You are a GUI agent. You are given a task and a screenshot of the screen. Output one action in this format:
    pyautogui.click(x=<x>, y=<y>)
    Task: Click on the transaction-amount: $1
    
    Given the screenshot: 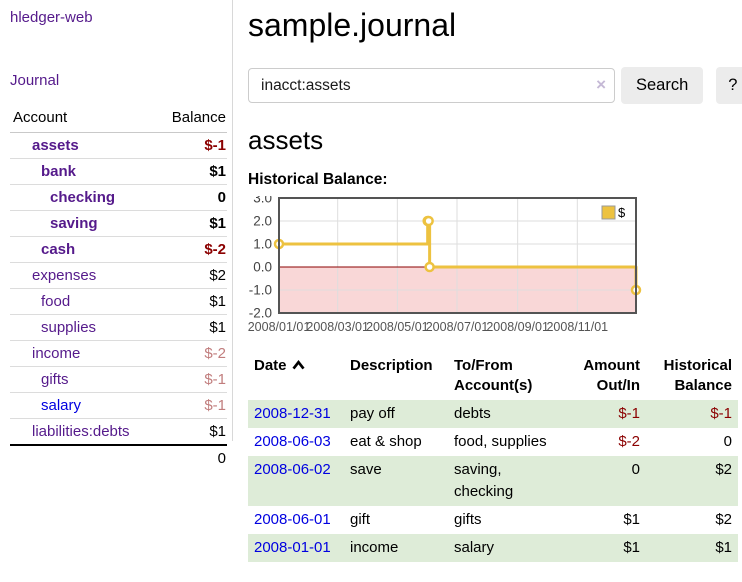 What is the action you would take?
    pyautogui.click(x=631, y=519)
    